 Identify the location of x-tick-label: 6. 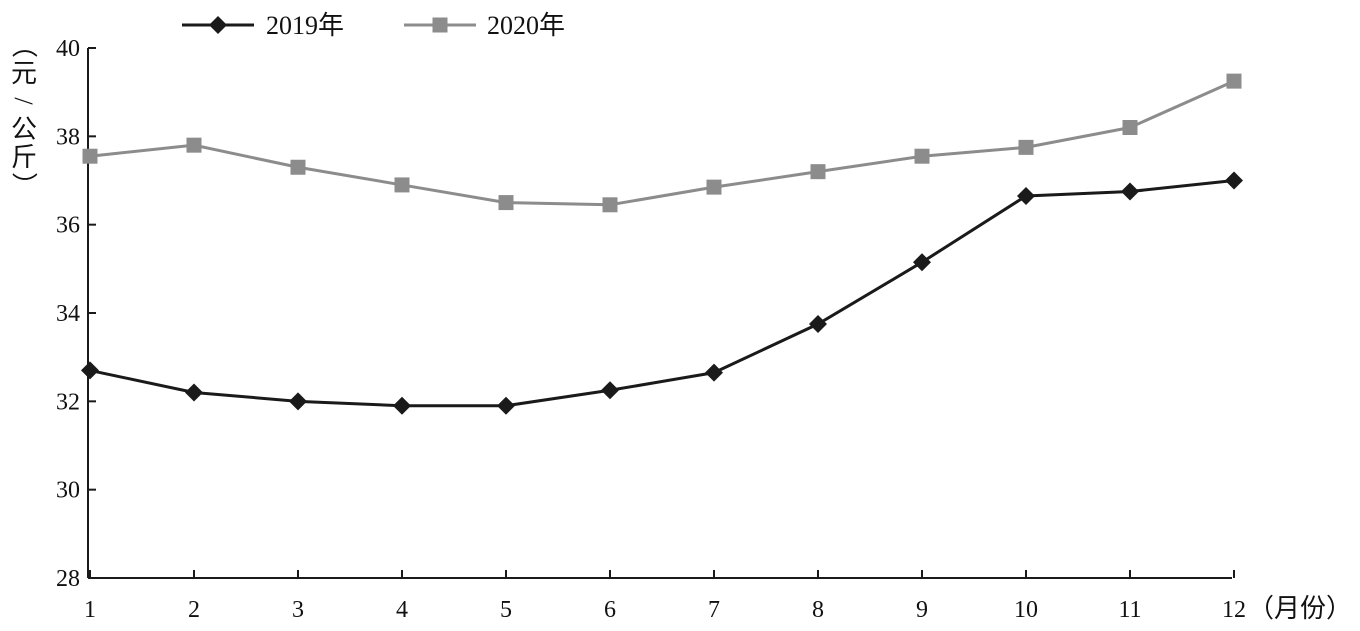
(610, 610).